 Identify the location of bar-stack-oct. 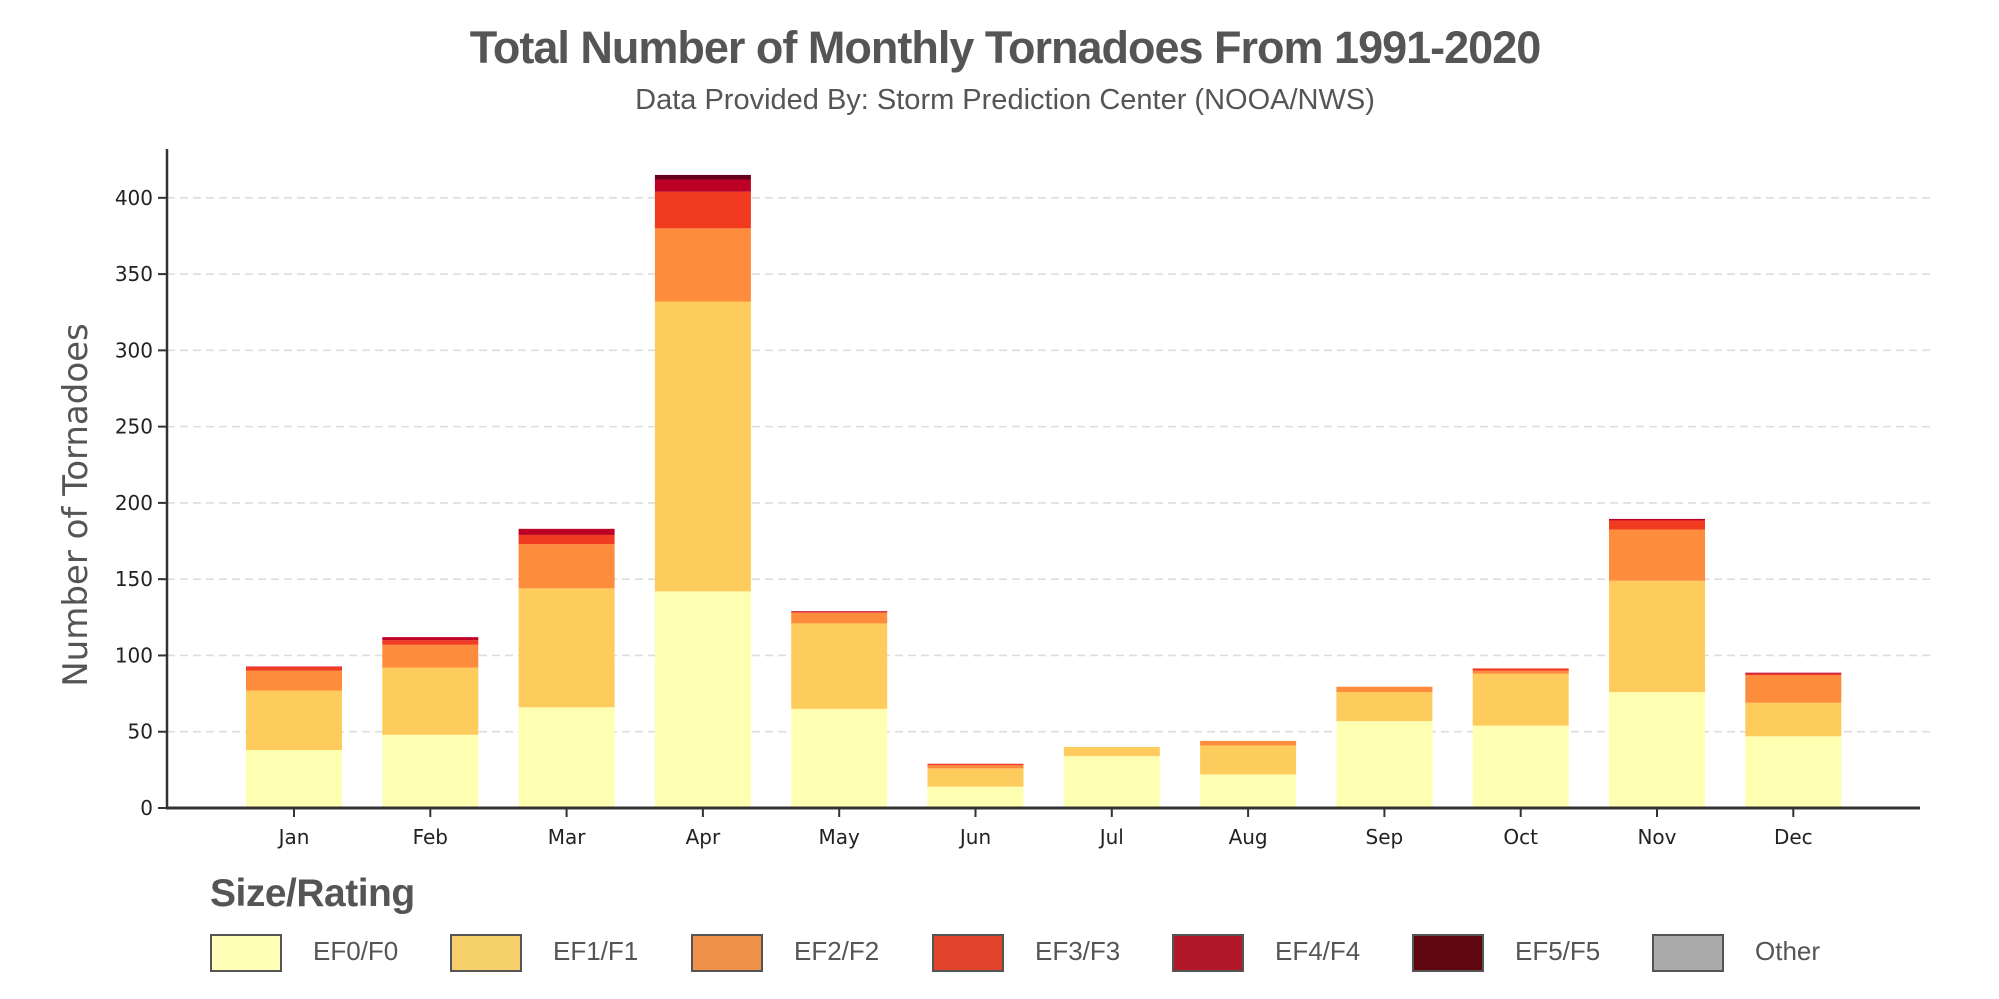
(1520, 738).